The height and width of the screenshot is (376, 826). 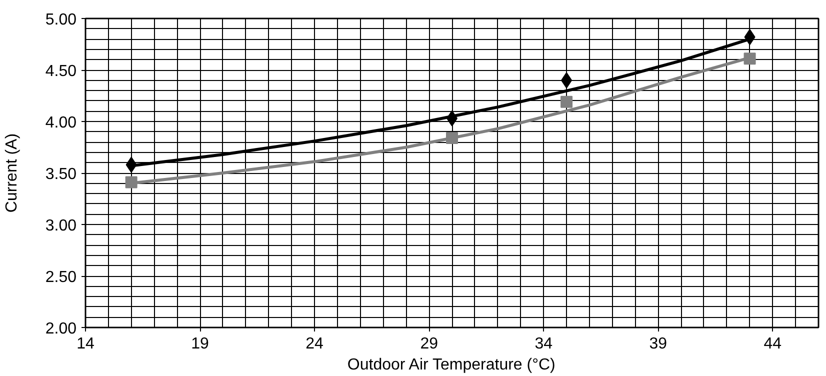 What do you see at coordinates (200, 344) in the screenshot?
I see `x-tick-label: 19` at bounding box center [200, 344].